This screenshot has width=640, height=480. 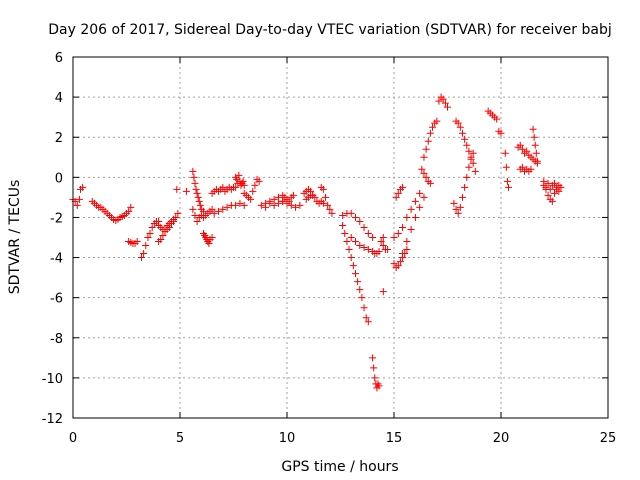 I want to click on y-axis-label: SDTVAR / TECUs, so click(x=15, y=237).